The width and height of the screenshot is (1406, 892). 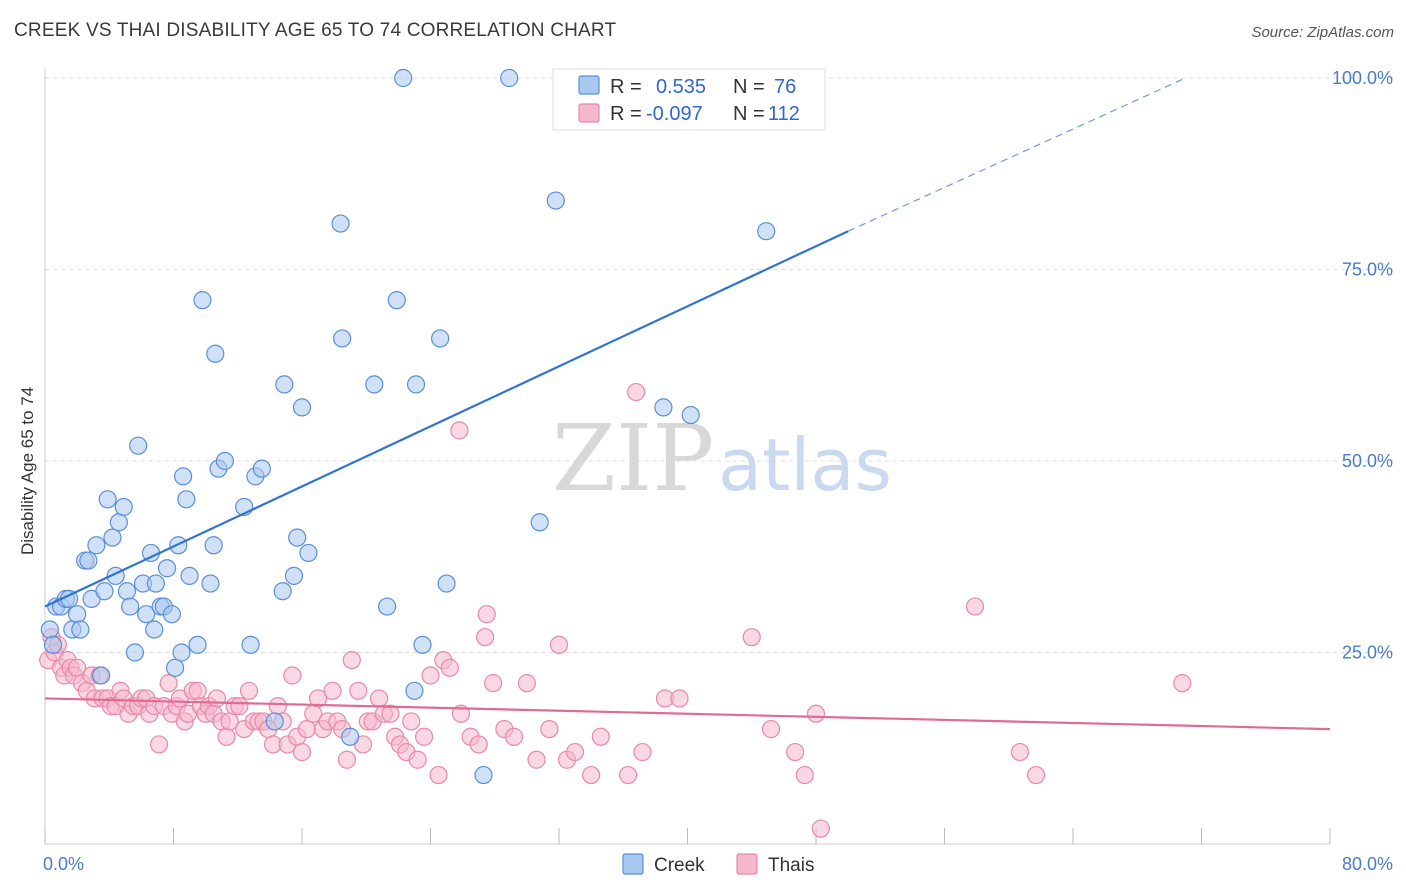 What do you see at coordinates (722, 458) in the screenshot?
I see `watermark: ZIP atlas` at bounding box center [722, 458].